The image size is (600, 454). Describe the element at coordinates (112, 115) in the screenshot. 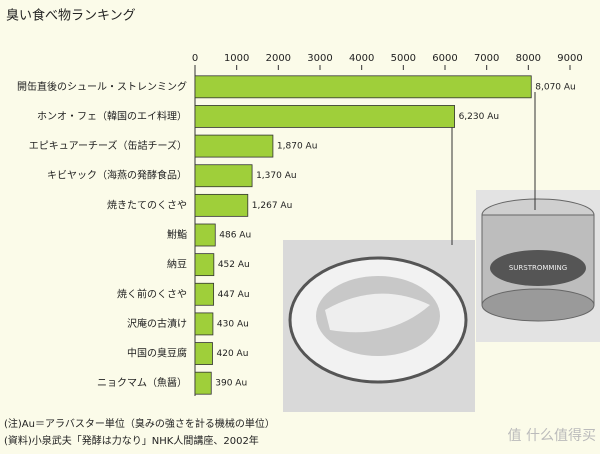

I see `y-tick-label: ホンオ・フェ（韓国のエイ料理）` at that location.